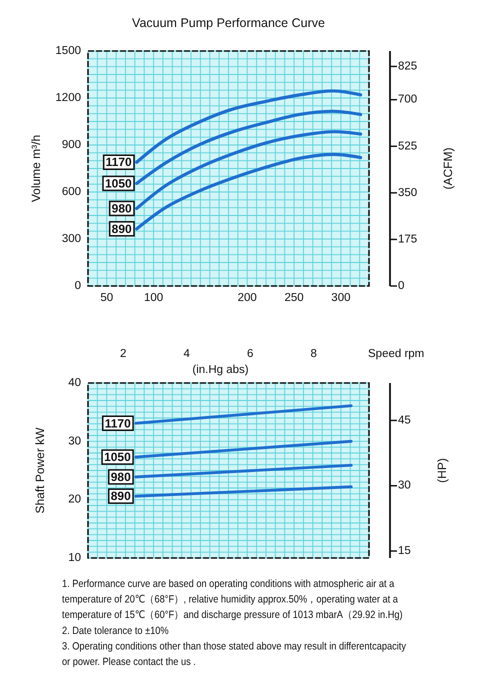 The image size is (479, 678). What do you see at coordinates (294, 298) in the screenshot?
I see `x-tick-label: 250` at bounding box center [294, 298].